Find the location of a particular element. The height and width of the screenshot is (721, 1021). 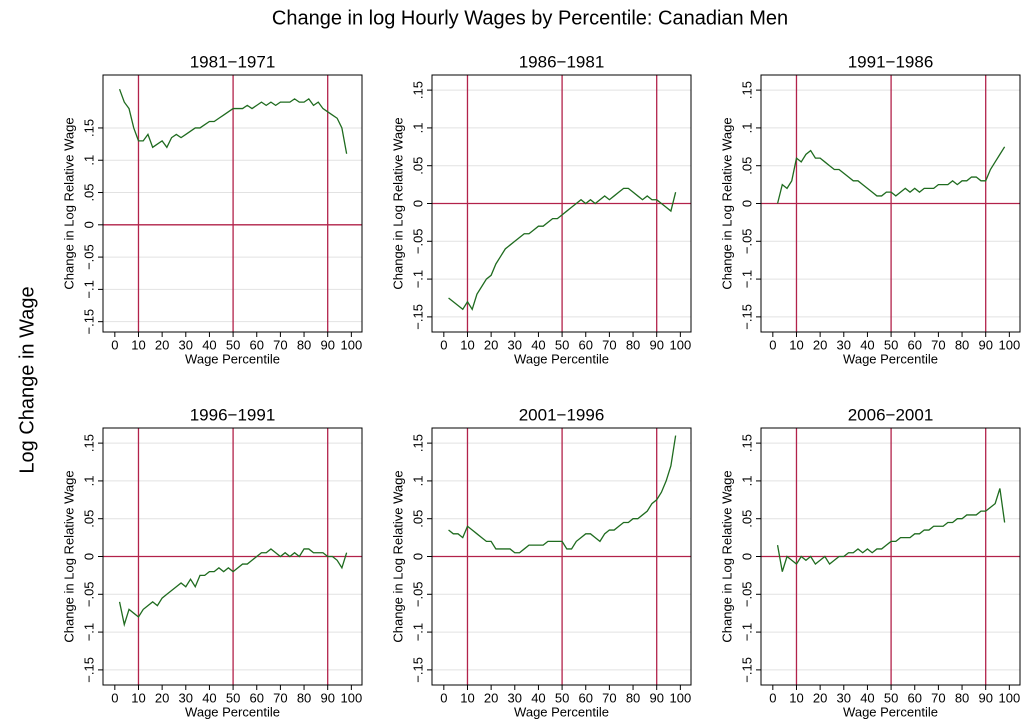

y-axis-title: Log Change in Wage is located at coordinates (27, 379).